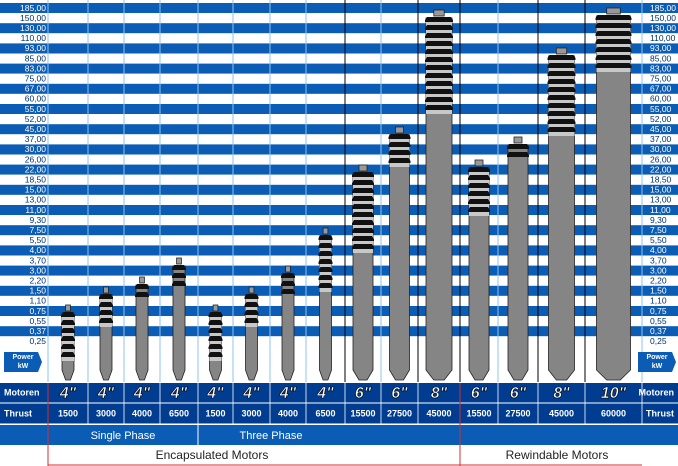  I want to click on power-label: 150,00, so click(663, 18).